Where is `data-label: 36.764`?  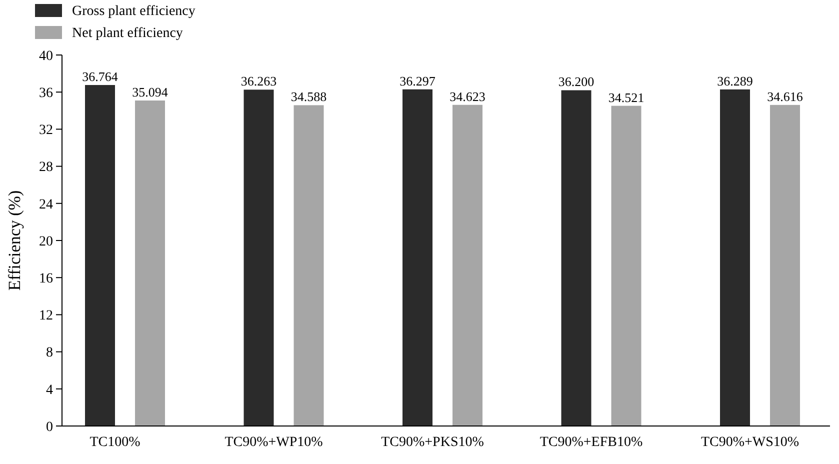
data-label: 36.764 is located at coordinates (100, 76).